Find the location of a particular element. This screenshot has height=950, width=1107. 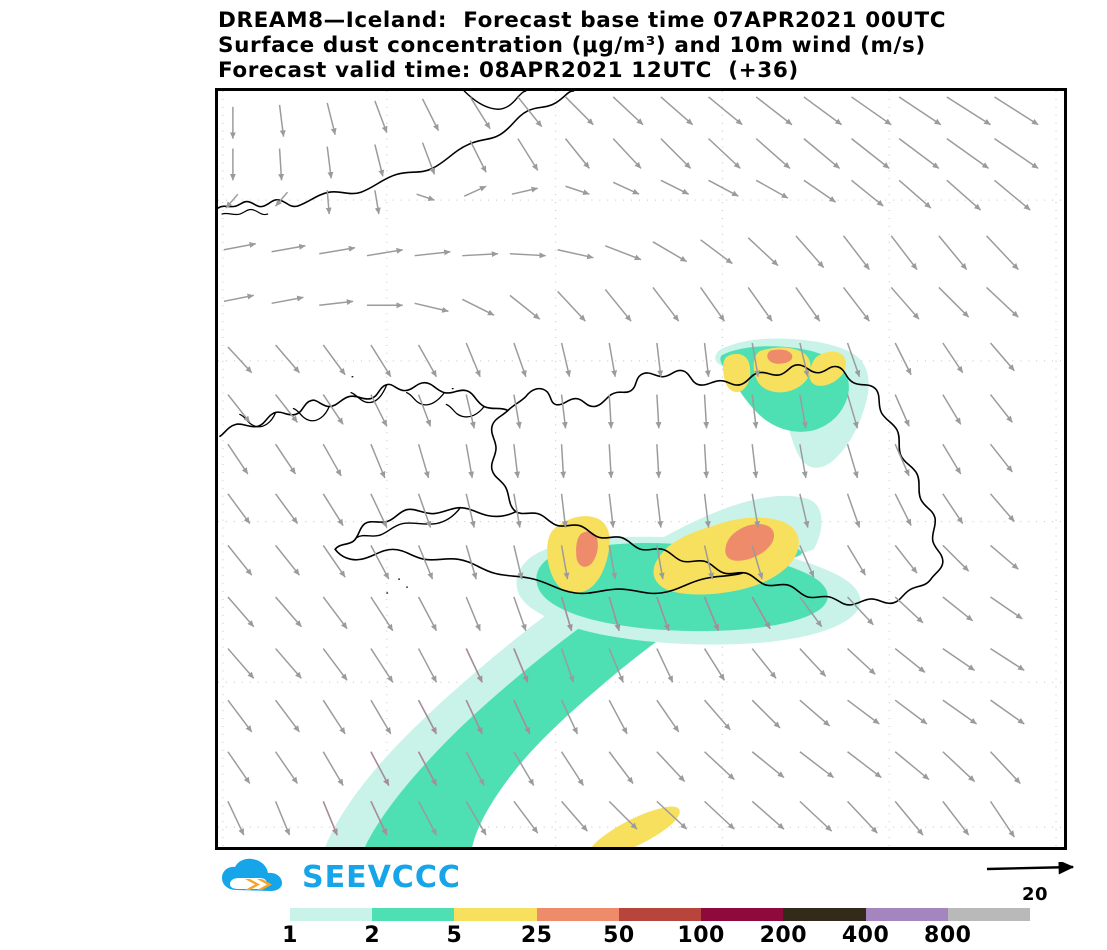

wind-vector-field-over-dust is located at coordinates (546, 716).